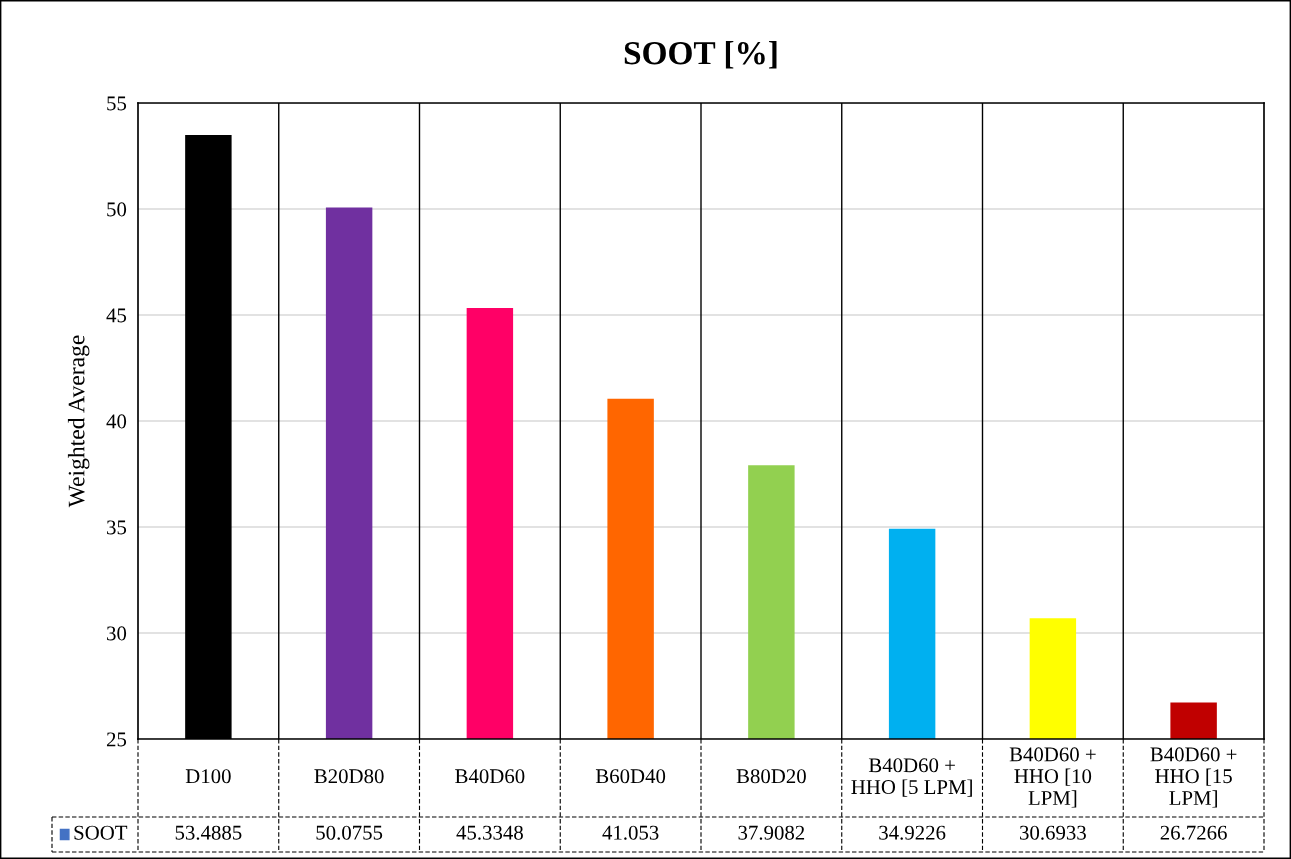 This screenshot has height=859, width=1291. I want to click on data-label: 37.9082, so click(771, 832).